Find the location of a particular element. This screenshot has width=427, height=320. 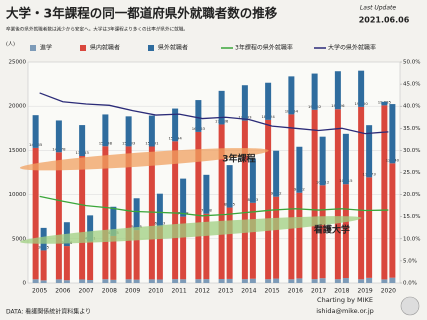

x-tick-label: 2013 is located at coordinates (225, 291).